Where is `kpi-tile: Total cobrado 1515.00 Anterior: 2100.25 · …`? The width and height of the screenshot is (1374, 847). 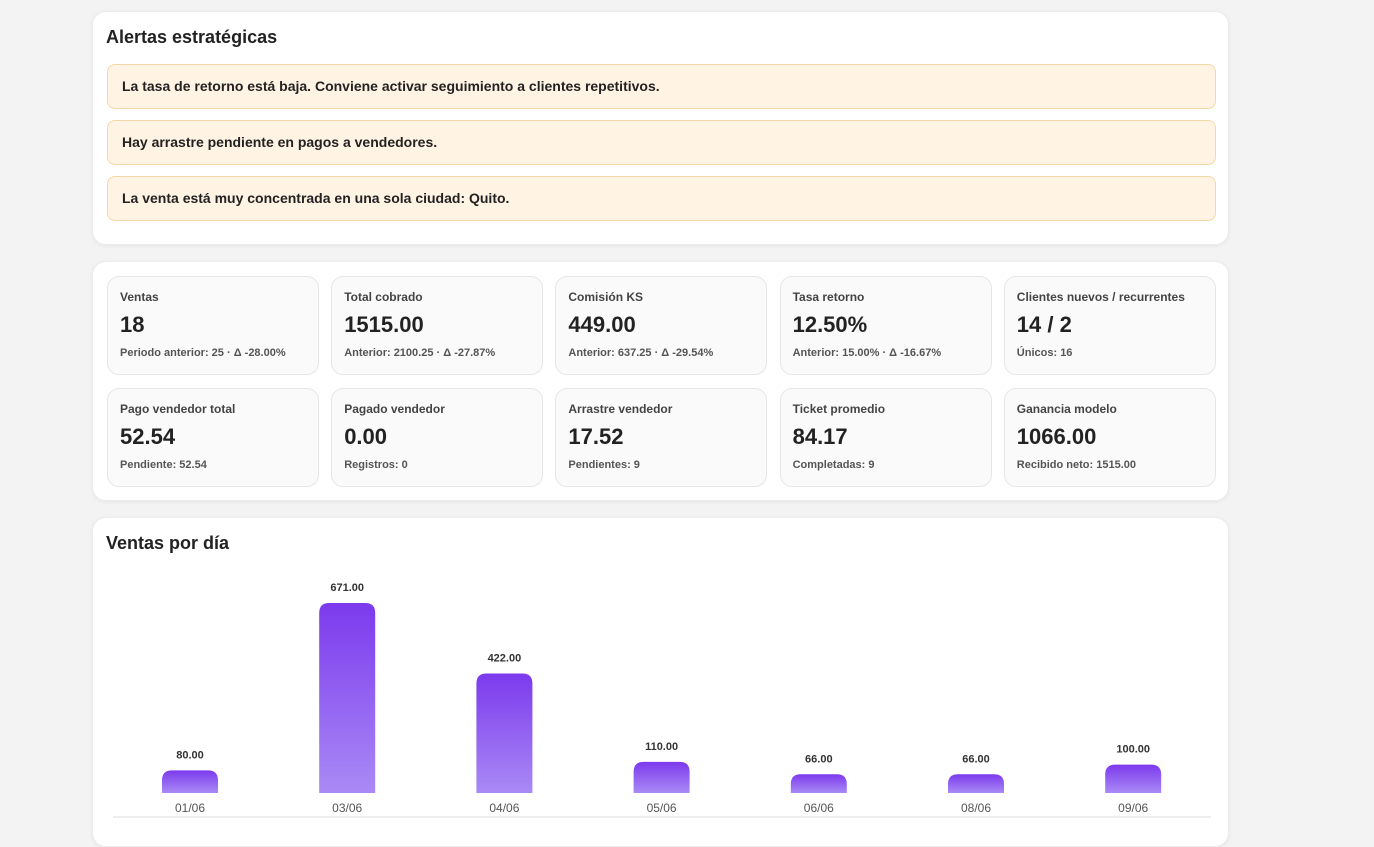
kpi-tile: Total cobrado 1515.00 Anterior: 2100.25 · … is located at coordinates (437, 325).